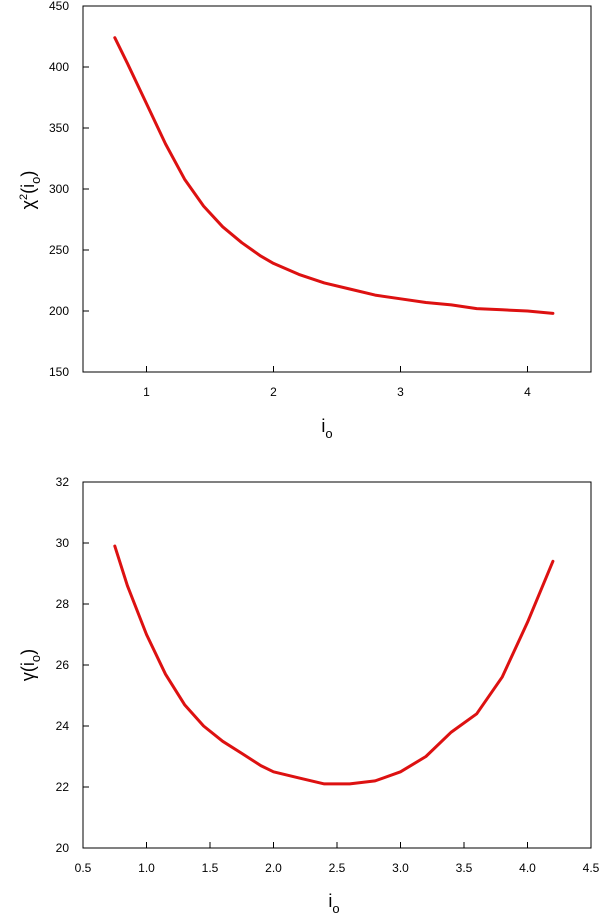 The image size is (600, 914). I want to click on y-tick-label-top: 450, so click(59, 6).